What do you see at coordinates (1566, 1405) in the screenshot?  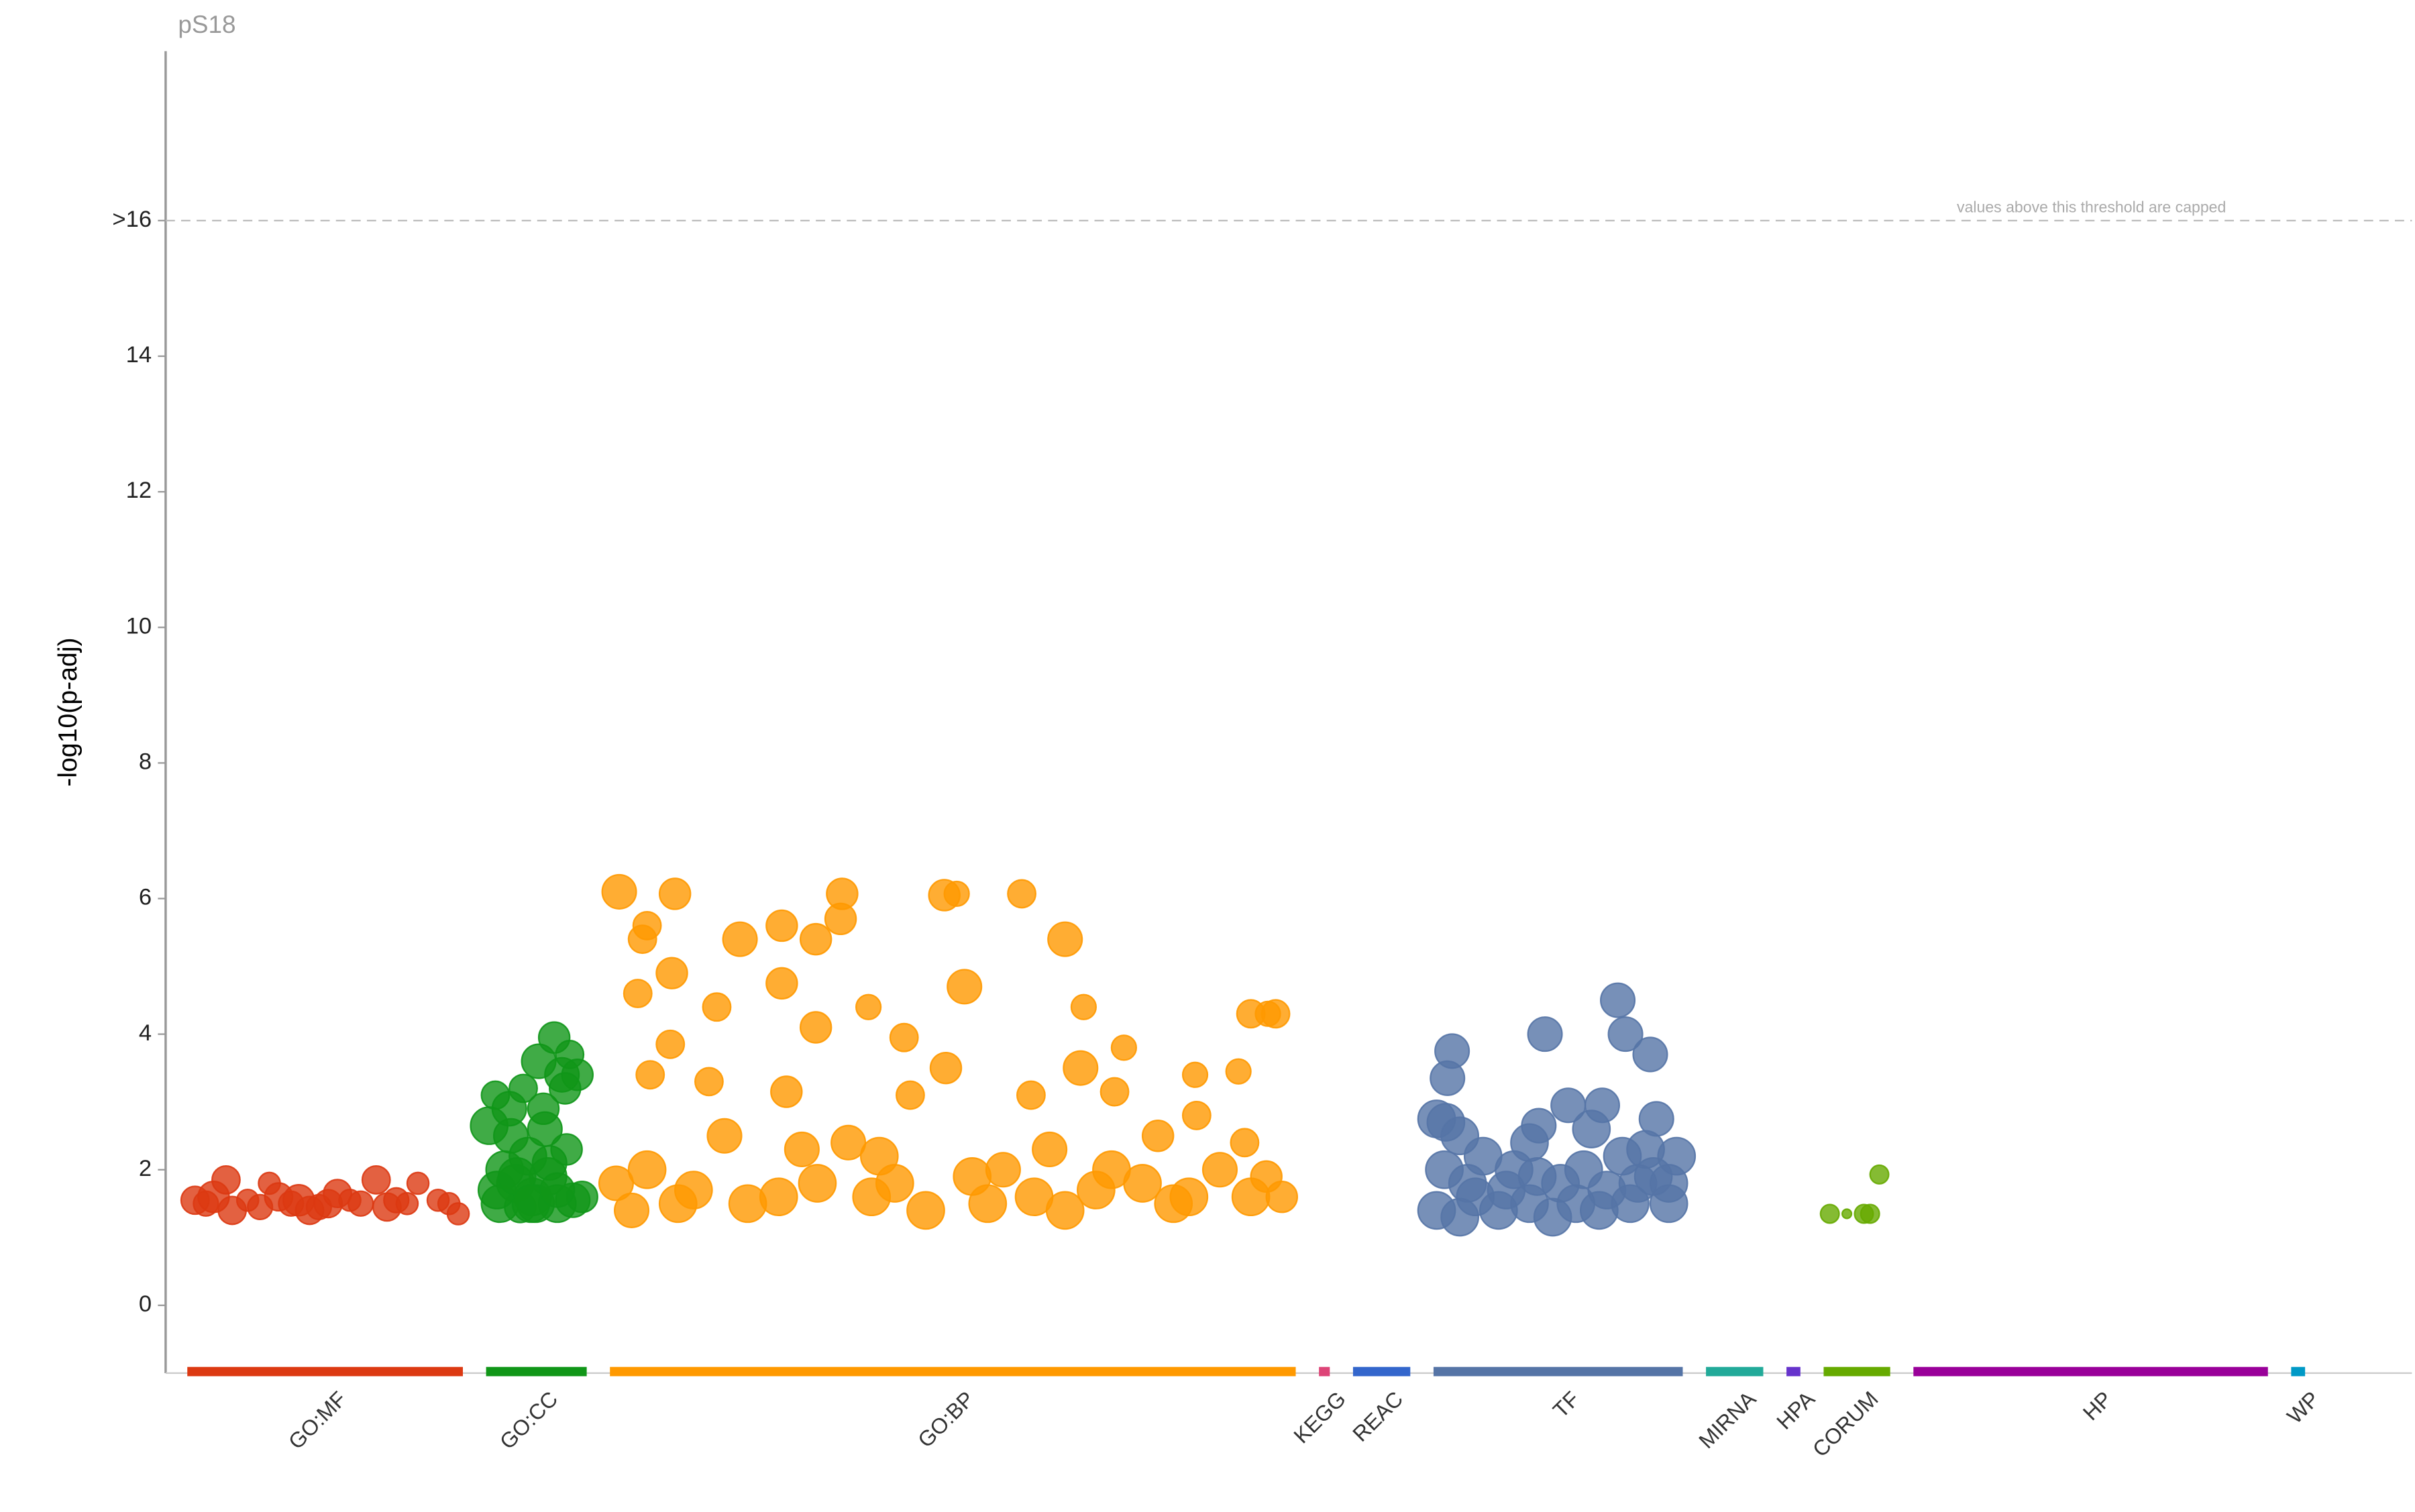 I see `source-label: TF` at bounding box center [1566, 1405].